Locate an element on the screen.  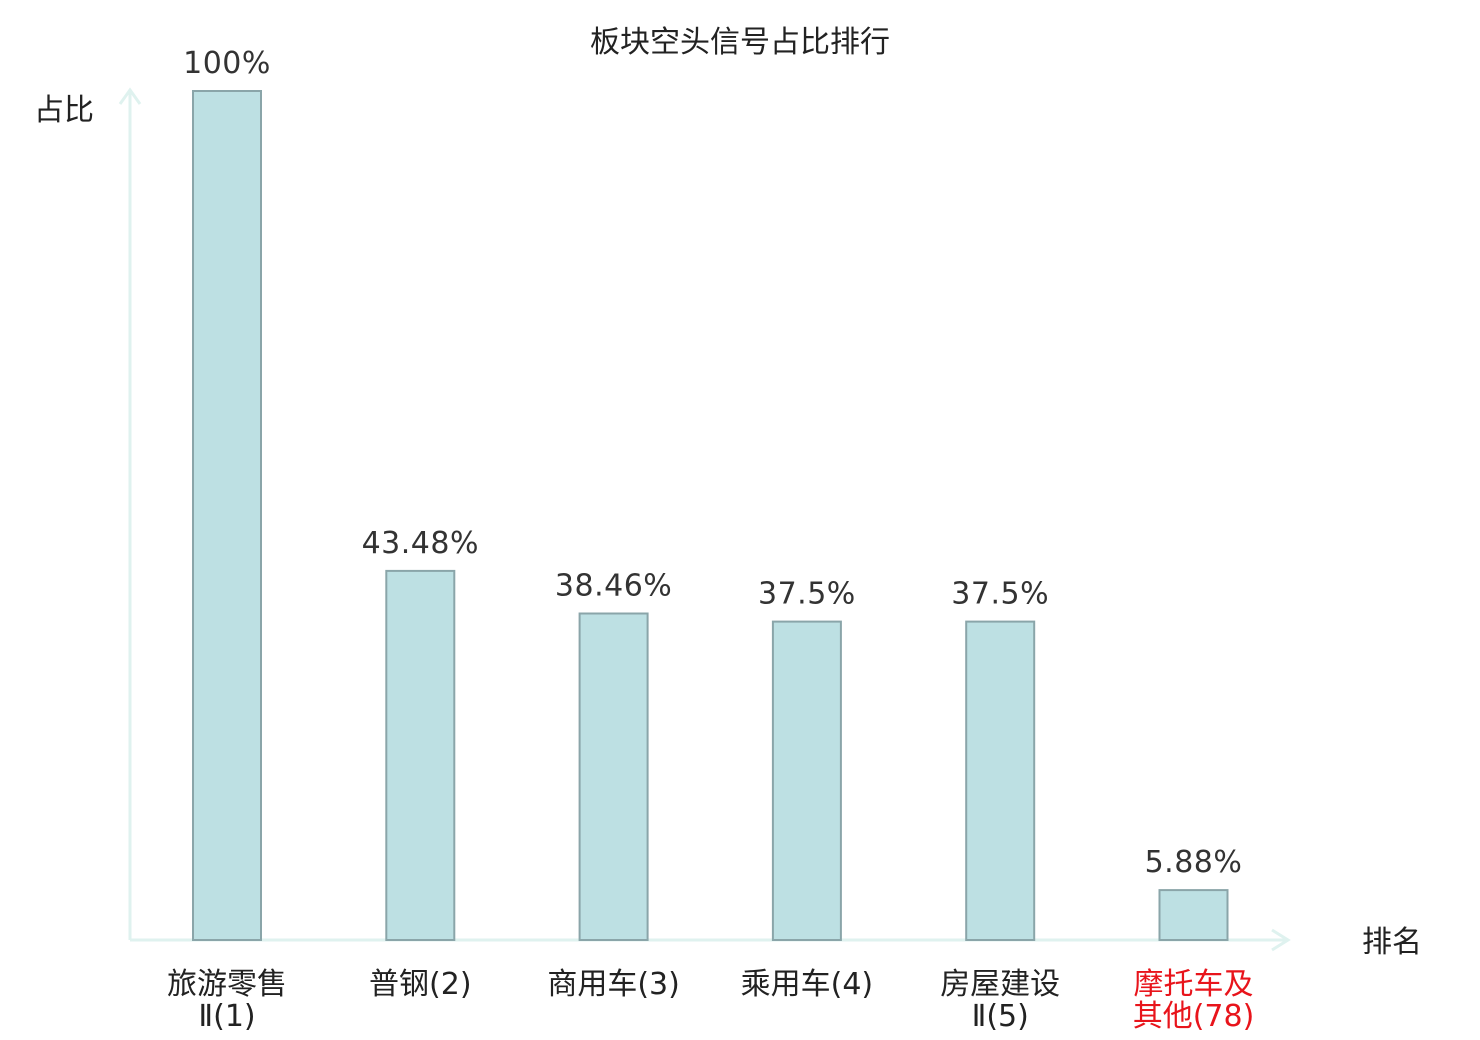
category-label-5-line-2: Ⅱ(5) is located at coordinates (1000, 1016).